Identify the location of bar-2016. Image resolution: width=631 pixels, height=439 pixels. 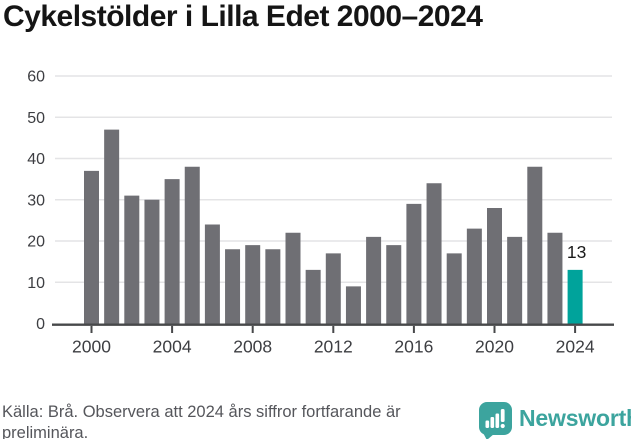
(414, 263).